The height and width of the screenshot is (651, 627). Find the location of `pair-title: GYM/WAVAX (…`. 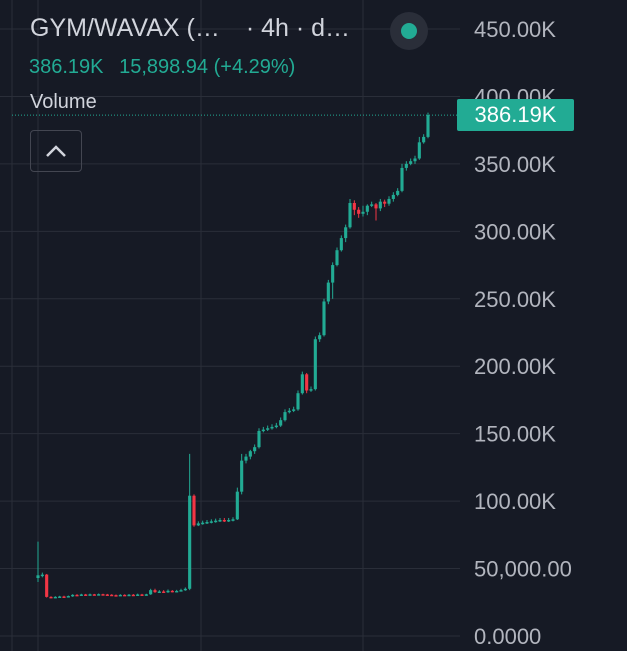

pair-title: GYM/WAVAX (… is located at coordinates (125, 28).